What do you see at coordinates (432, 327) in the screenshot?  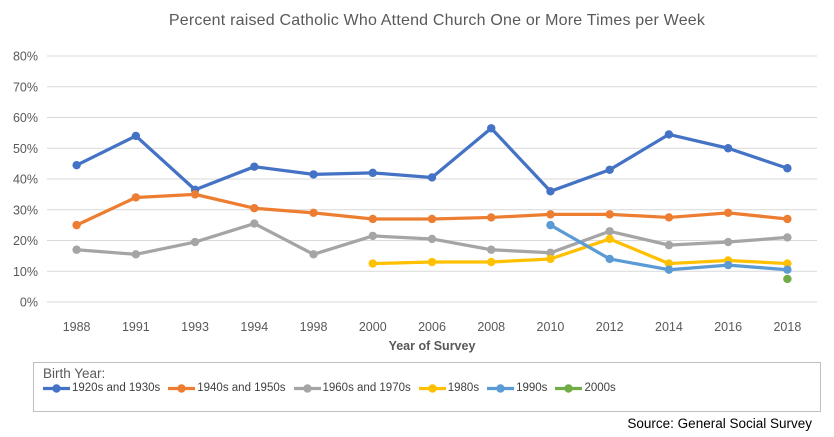 I see `x-axis-tick-label: 2006` at bounding box center [432, 327].